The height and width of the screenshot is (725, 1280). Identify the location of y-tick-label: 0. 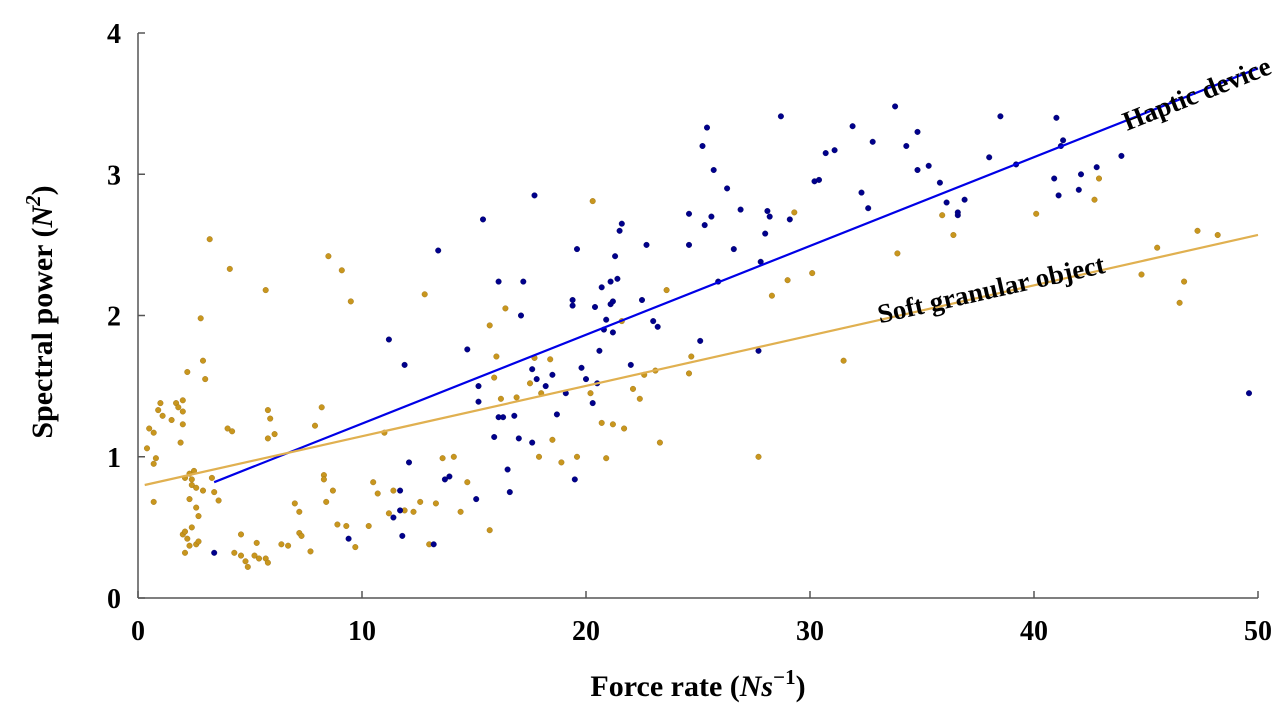
(114, 599).